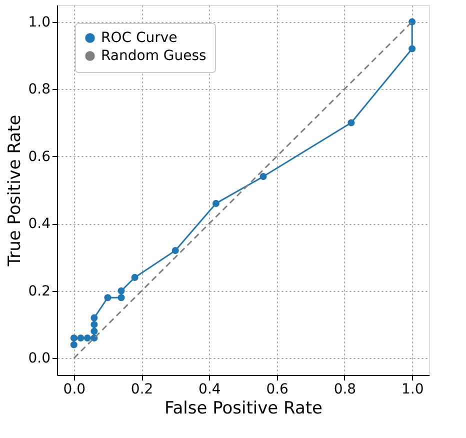 This screenshot has width=466, height=438. What do you see at coordinates (39, 358) in the screenshot?
I see `y-tick-label: 0.0` at bounding box center [39, 358].